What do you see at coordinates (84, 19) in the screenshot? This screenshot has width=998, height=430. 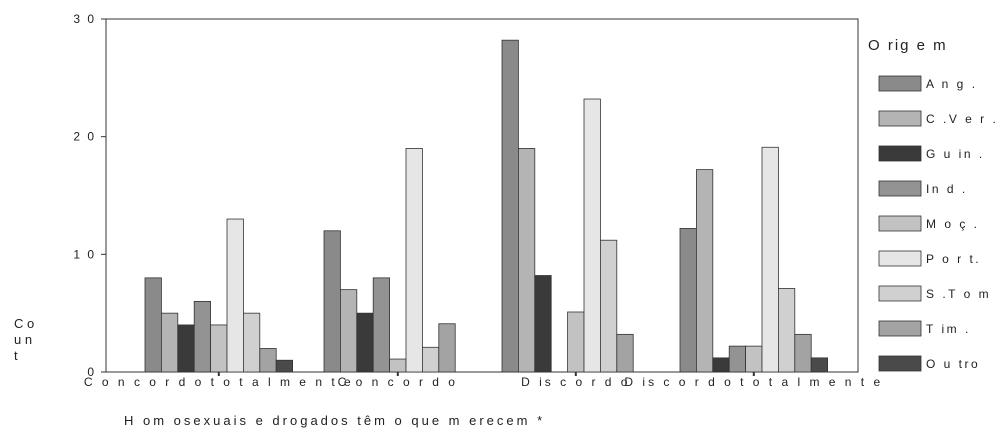 I see `y-tick-label: 3 0` at bounding box center [84, 19].